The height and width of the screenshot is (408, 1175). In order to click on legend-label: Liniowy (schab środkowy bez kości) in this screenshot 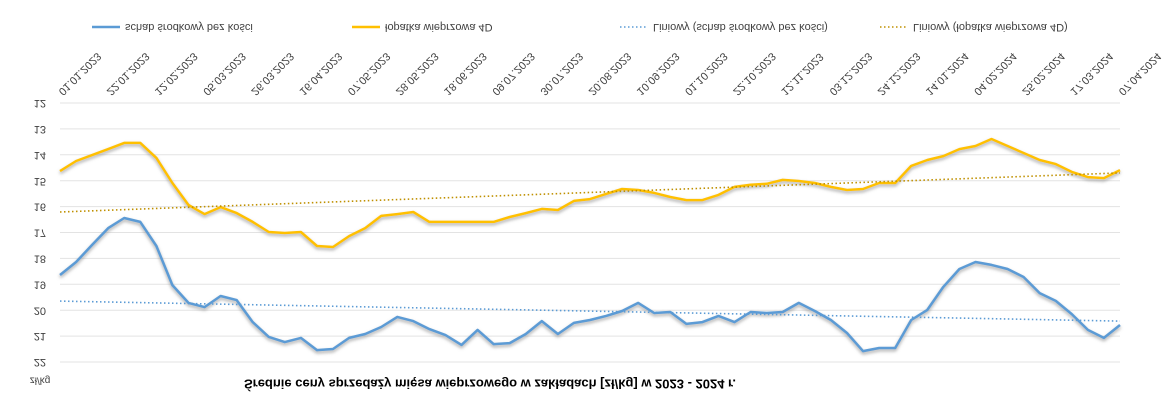, I will do `click(740, 27)`.